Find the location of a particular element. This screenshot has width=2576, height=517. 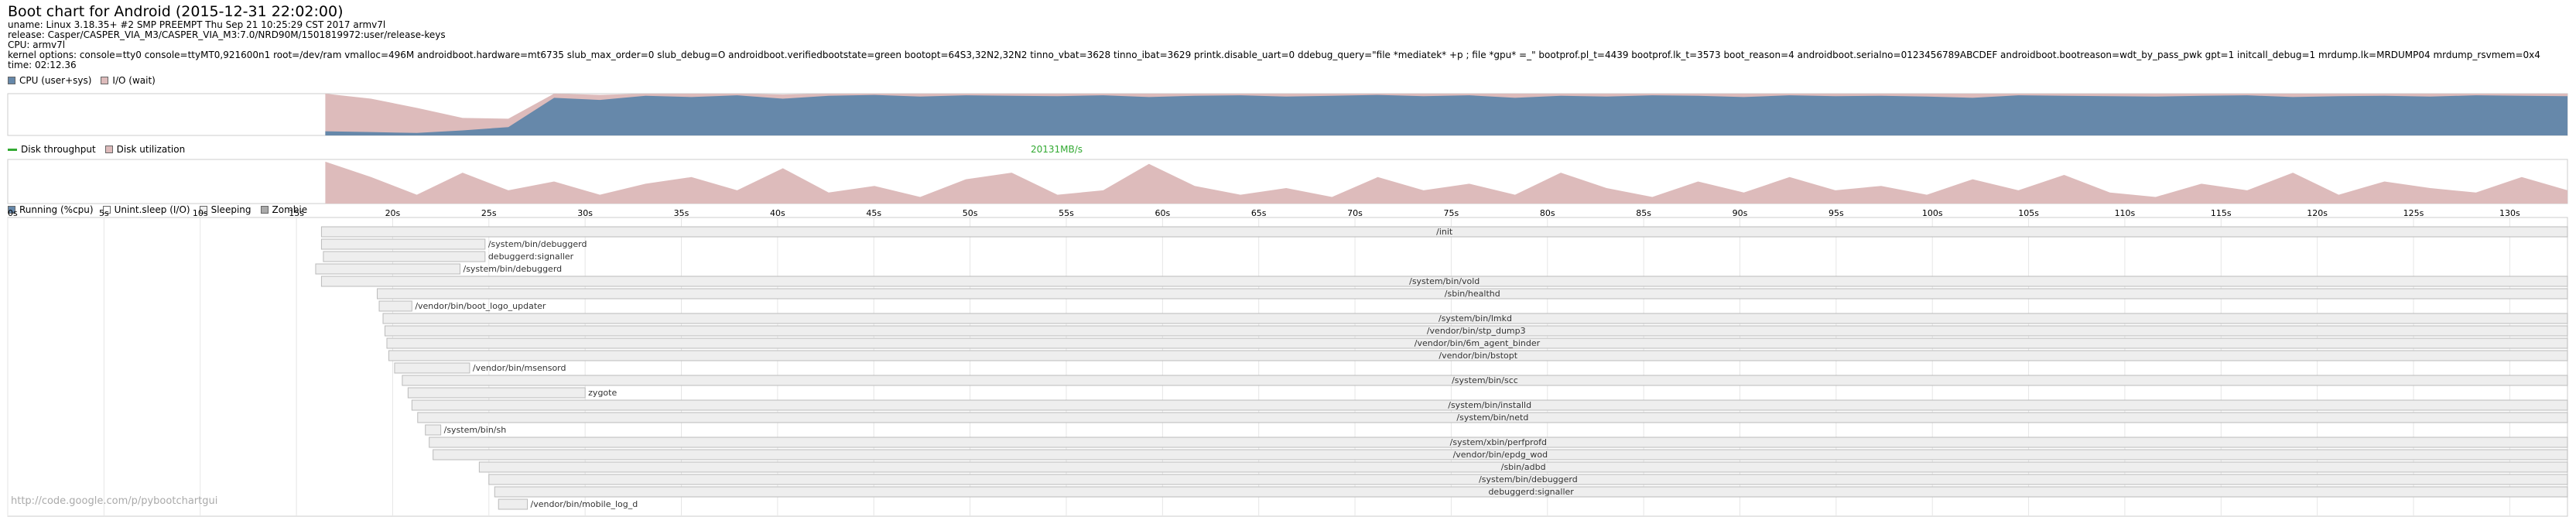

tick-label: 125s is located at coordinates (2413, 213).